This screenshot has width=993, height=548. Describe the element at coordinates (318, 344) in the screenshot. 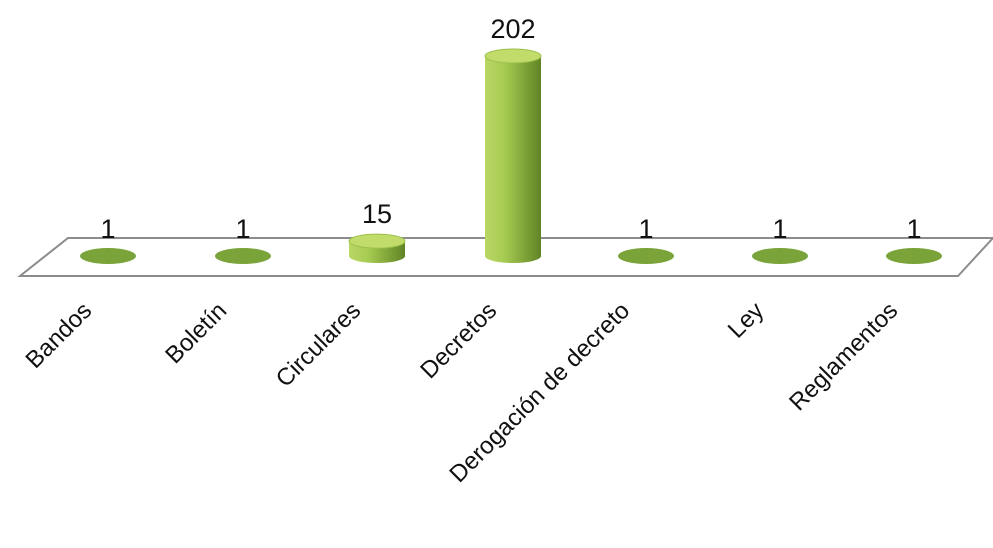

I see `category-label-circulares: Circulares` at that location.